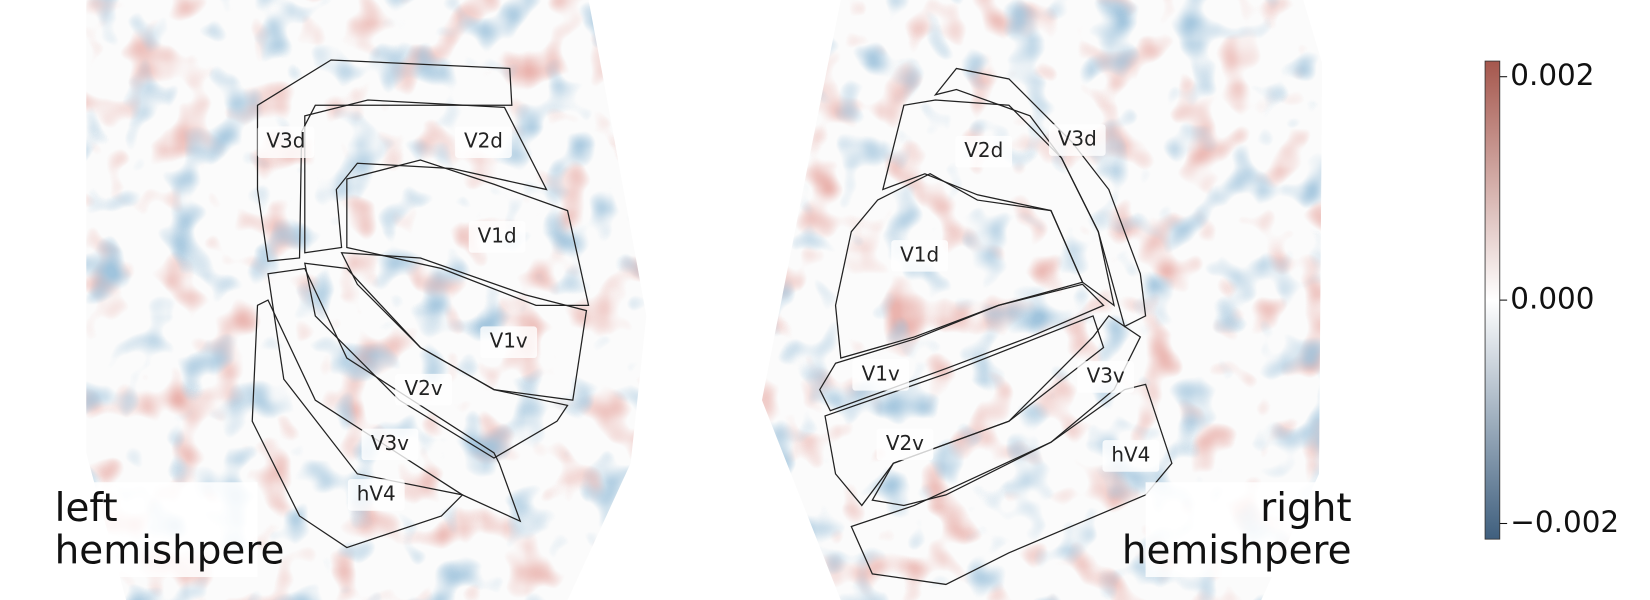 Image resolution: width=1650 pixels, height=600 pixels. What do you see at coordinates (1564, 522) in the screenshot?
I see `tick-label: −0.002` at bounding box center [1564, 522].